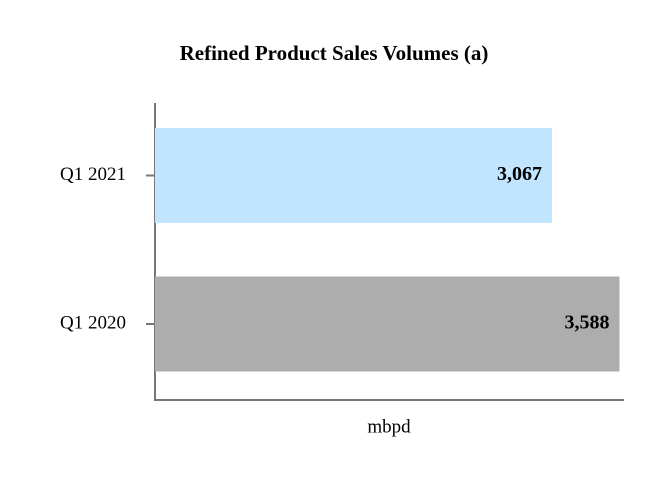  Describe the element at coordinates (587, 323) in the screenshot. I see `value-label: 3,588` at that location.